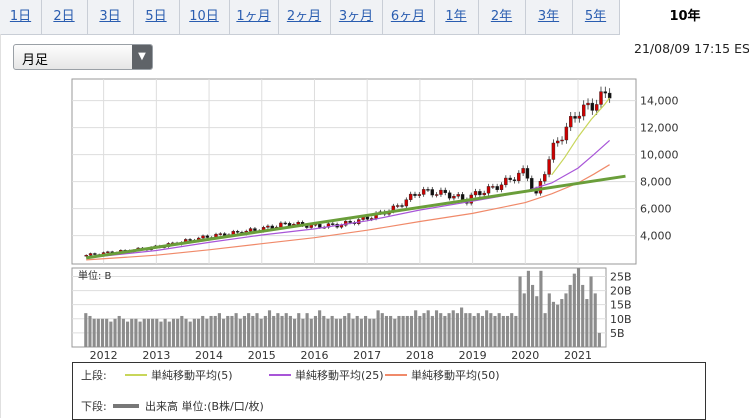  I want to click on tab-8: 3ヶ月, so click(356, 17).